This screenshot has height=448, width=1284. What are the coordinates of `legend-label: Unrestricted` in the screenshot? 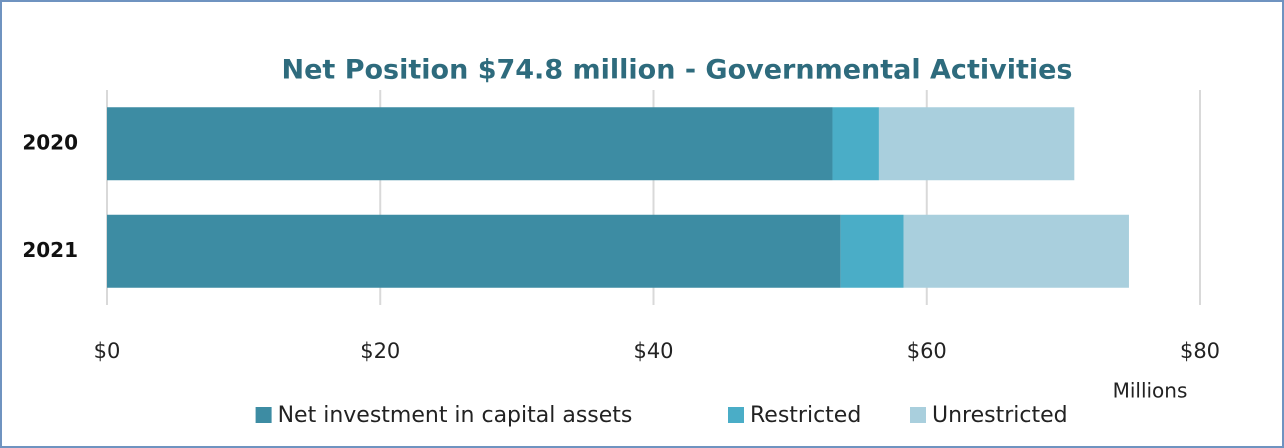 It's located at (1000, 415).